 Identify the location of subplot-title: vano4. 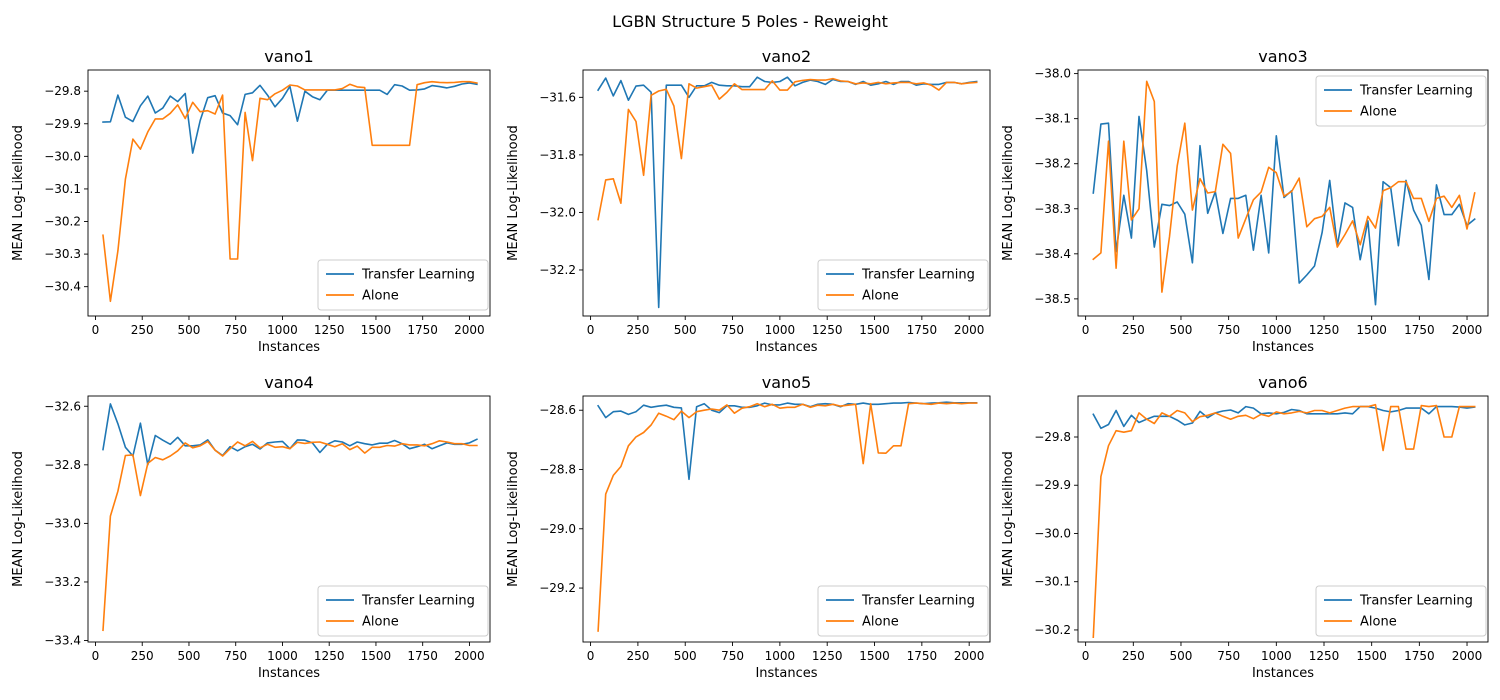
(288, 382).